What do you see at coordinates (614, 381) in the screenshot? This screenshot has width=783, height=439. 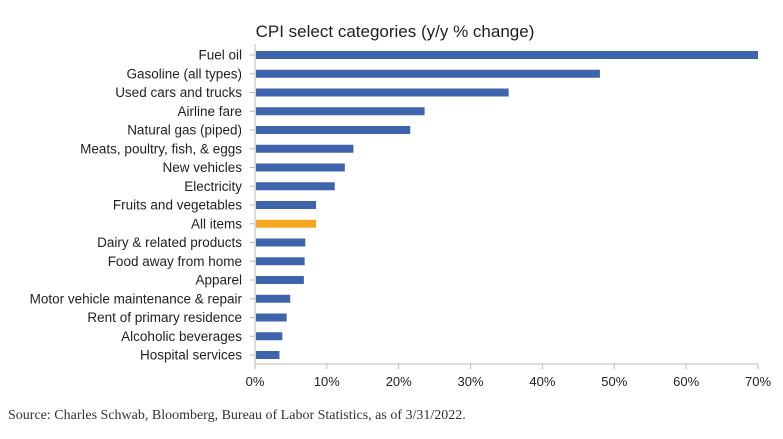 I see `x-tick-label: 50%` at bounding box center [614, 381].